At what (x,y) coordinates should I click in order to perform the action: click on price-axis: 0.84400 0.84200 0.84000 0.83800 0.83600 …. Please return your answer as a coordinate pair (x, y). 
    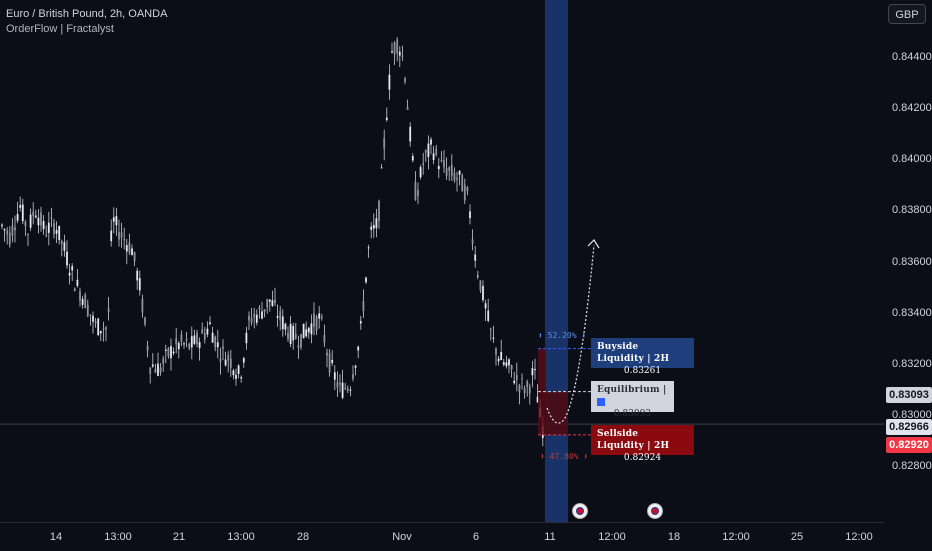
    Looking at the image, I should click on (908, 260).